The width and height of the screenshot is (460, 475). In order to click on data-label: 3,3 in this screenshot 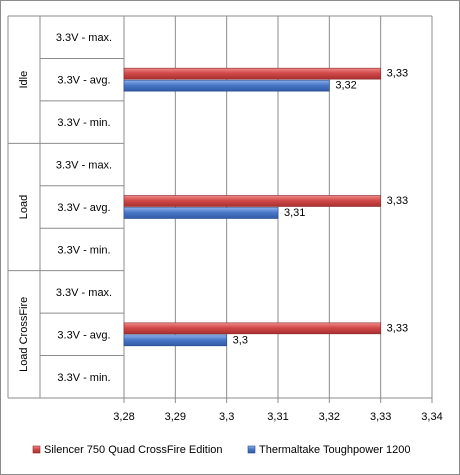, I will do `click(240, 340)`.